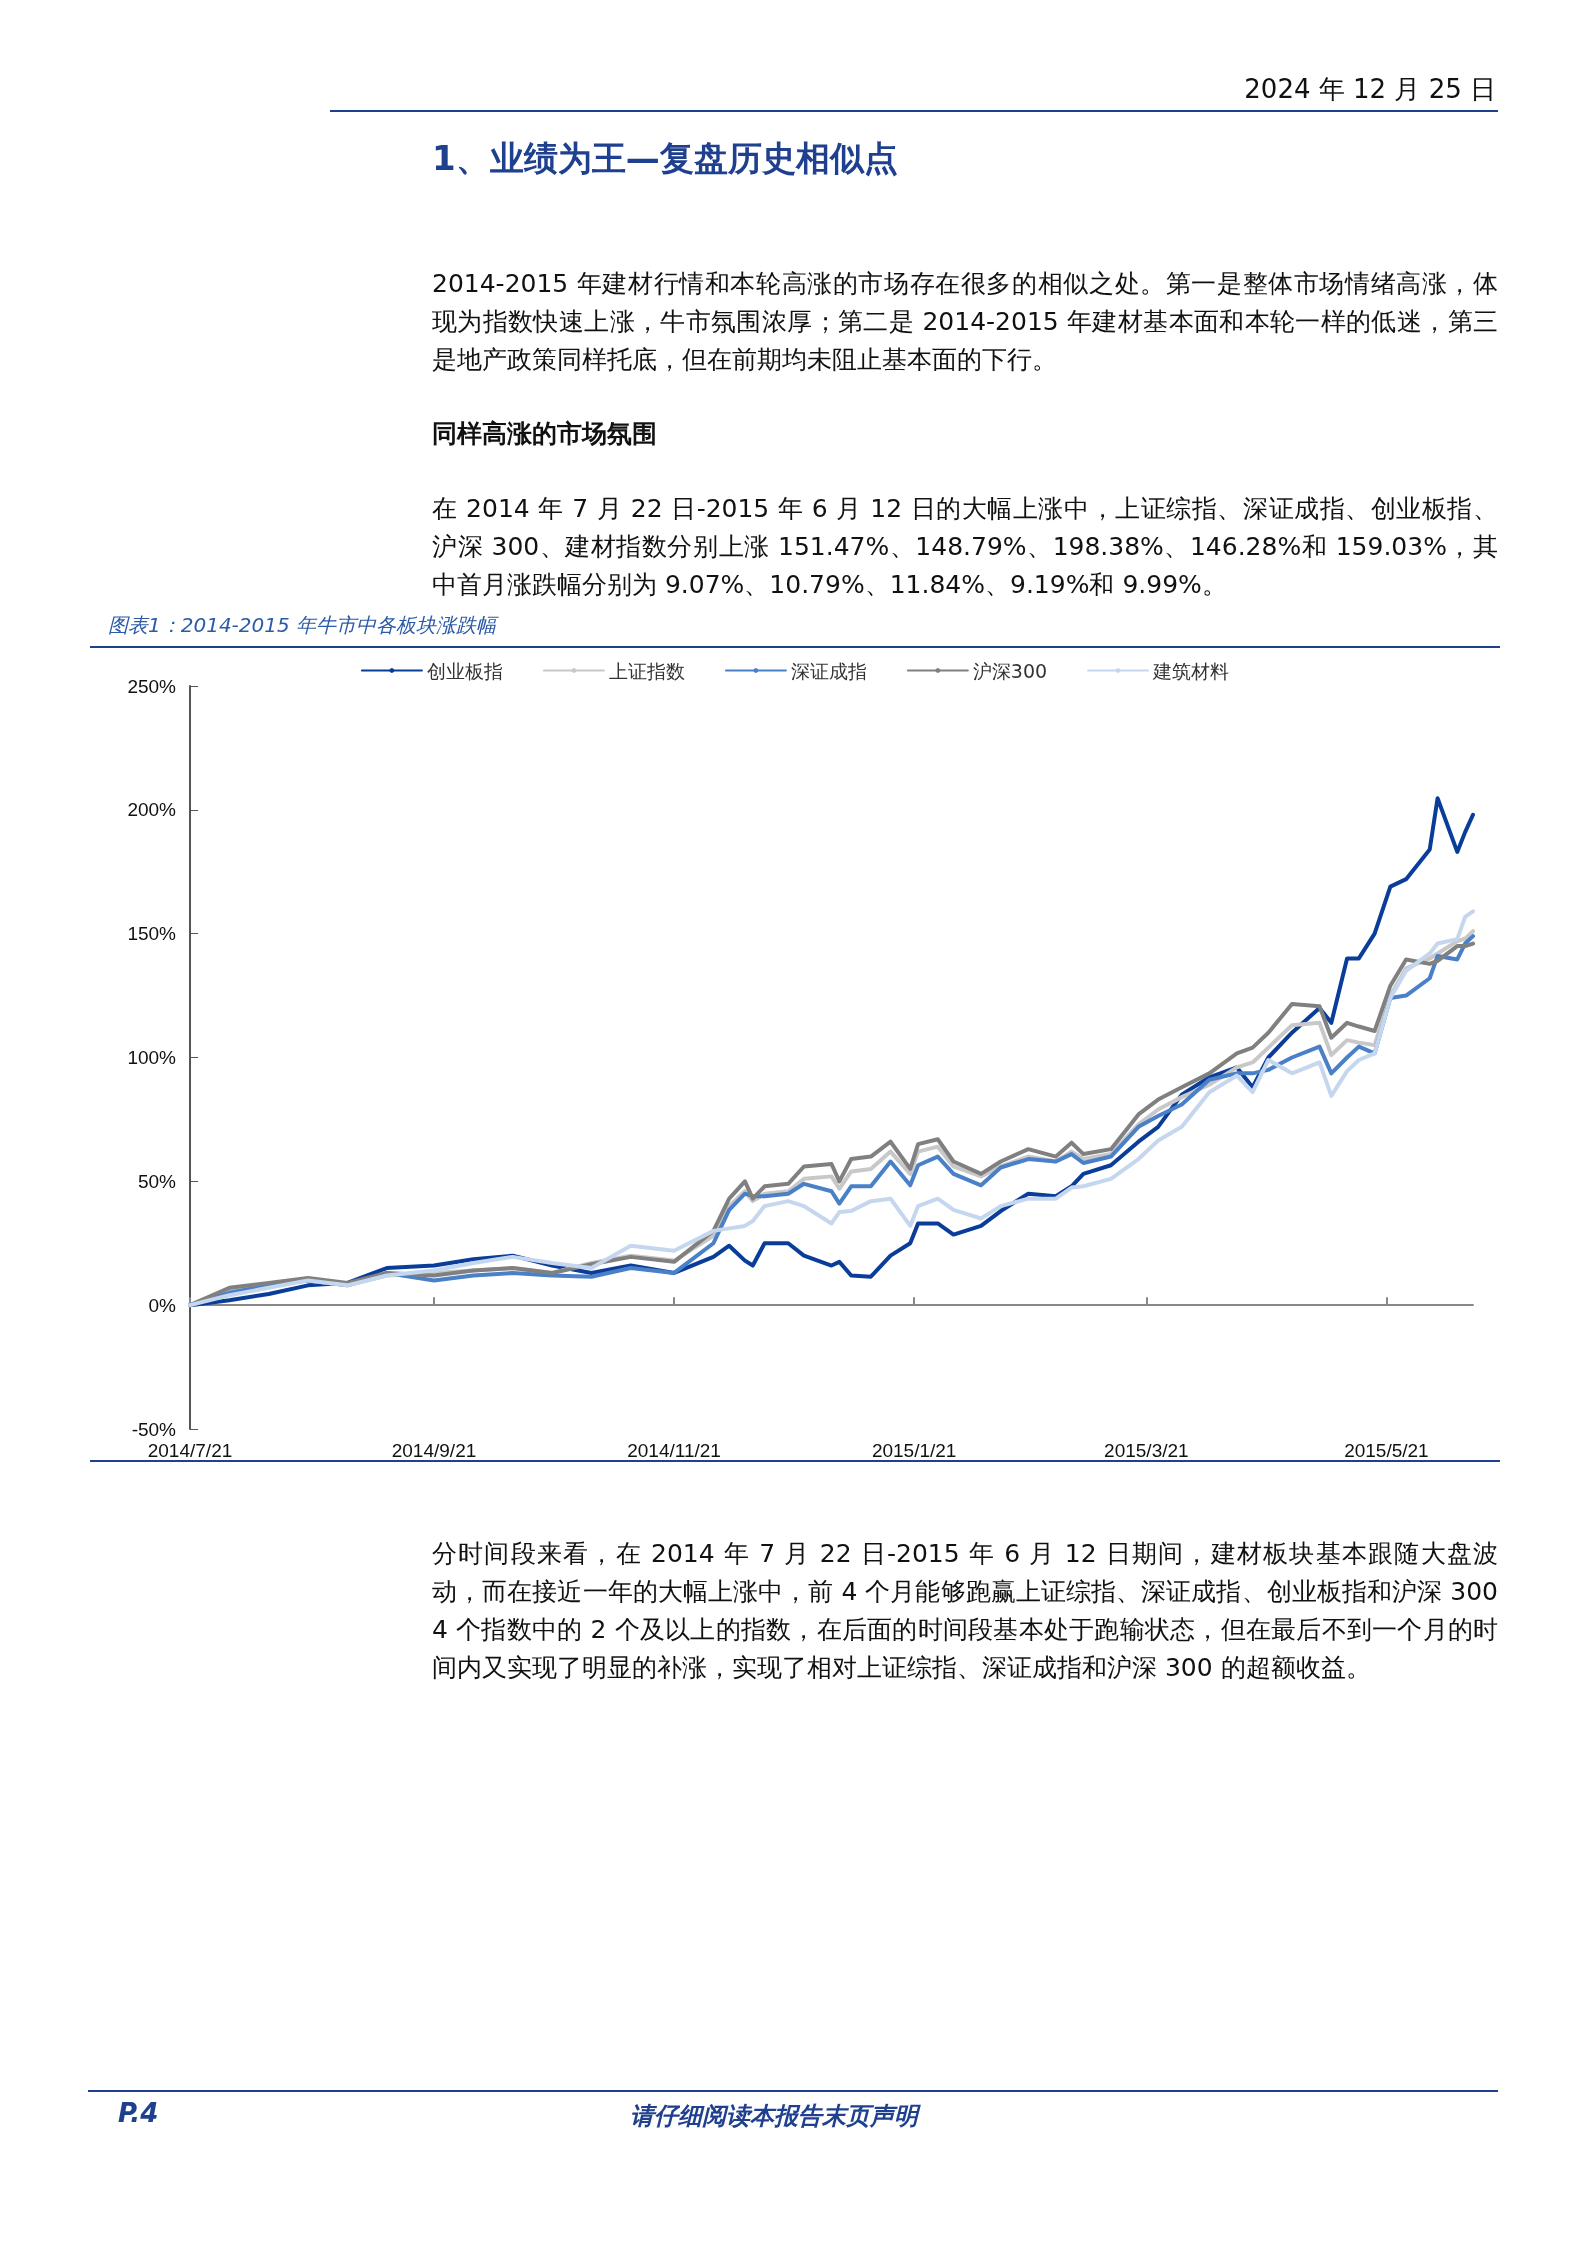  Describe the element at coordinates (965, 322) in the screenshot. I see `text: 2014-2015 年建材行情和本轮高涨的市场存在很多的相似之处。第一是整体市场情绪高涨，体现为指数快速上涨，牛市氛围浓厚；第二是 2014-2015 年建材基本面和本轮一样的低迷，第三是地产政策同样托底，但在前期均未阻止基本面的下行。` at that location.